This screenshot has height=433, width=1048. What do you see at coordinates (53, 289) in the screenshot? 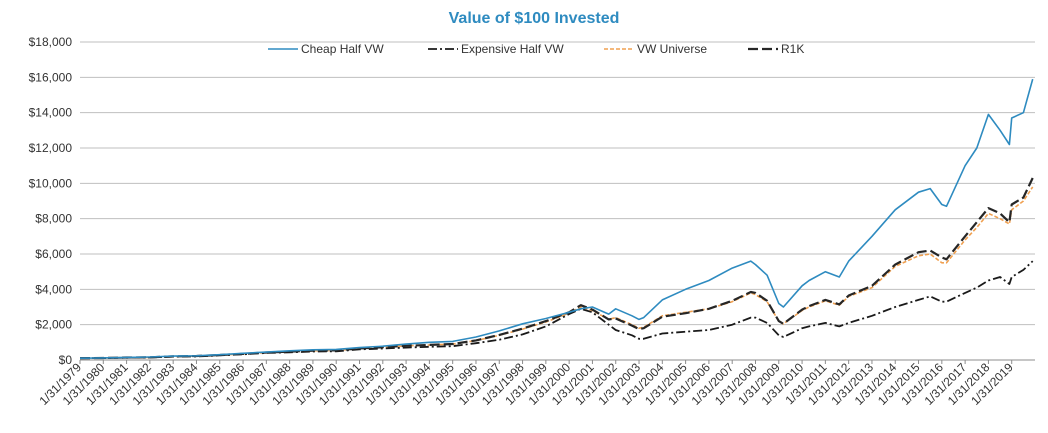
I see `y-tick-label: $4,000` at bounding box center [53, 289].